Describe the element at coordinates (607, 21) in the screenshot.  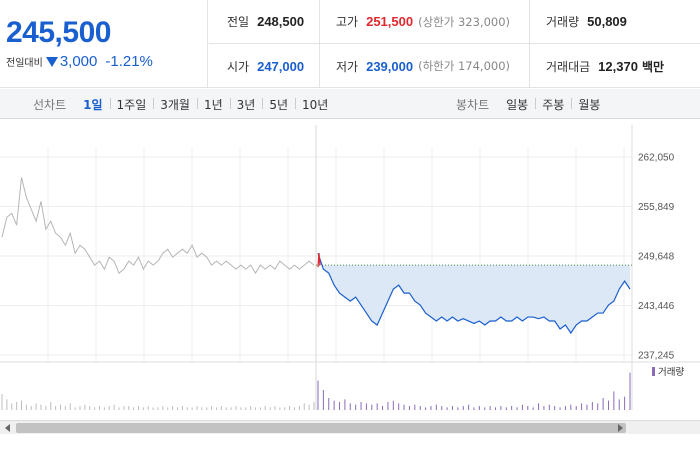
I see `stat-value: 50,809` at that location.